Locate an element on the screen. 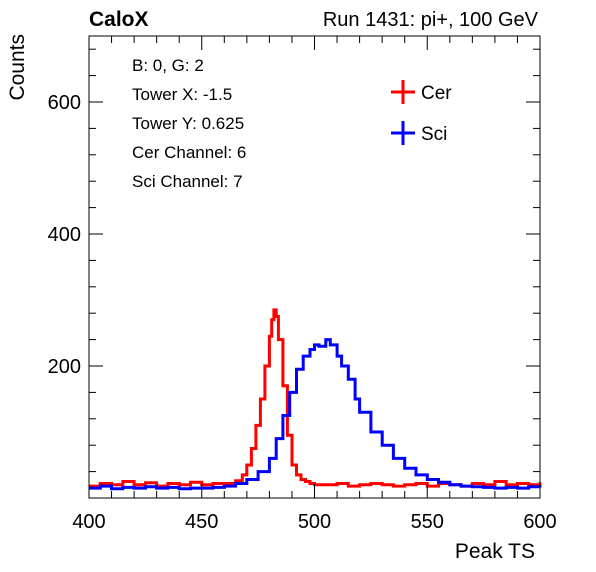 This screenshot has height=572, width=596. y-tick-label: 200 is located at coordinates (64, 367).